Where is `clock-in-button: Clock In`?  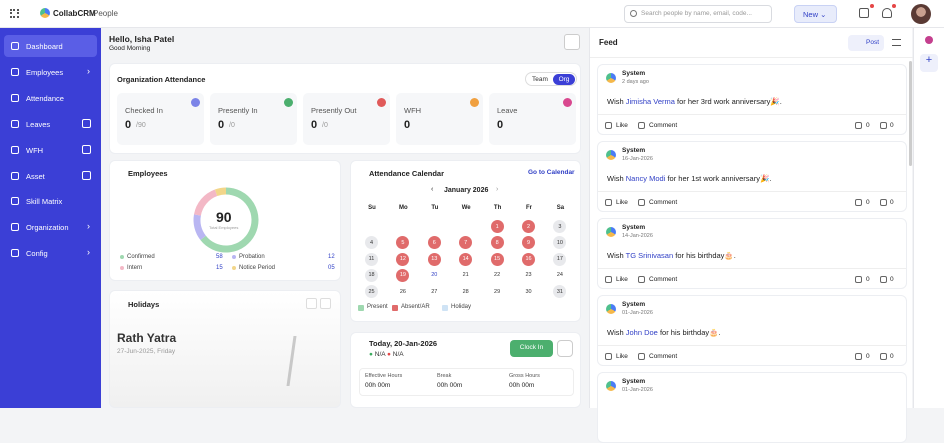
clock-in-button: Clock In is located at coordinates (531, 348).